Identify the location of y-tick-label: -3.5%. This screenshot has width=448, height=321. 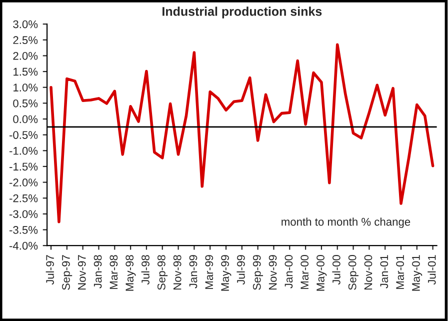
(23, 230).